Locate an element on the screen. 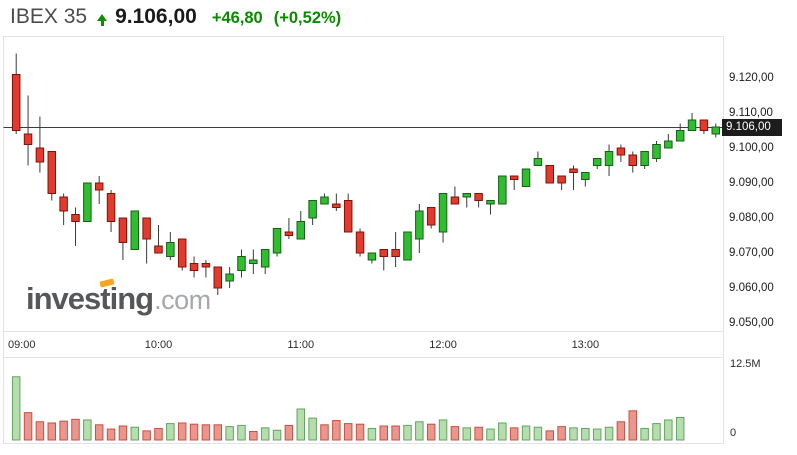 This screenshot has height=455, width=797. price-tick-label: 9.080,00 is located at coordinates (751, 217).